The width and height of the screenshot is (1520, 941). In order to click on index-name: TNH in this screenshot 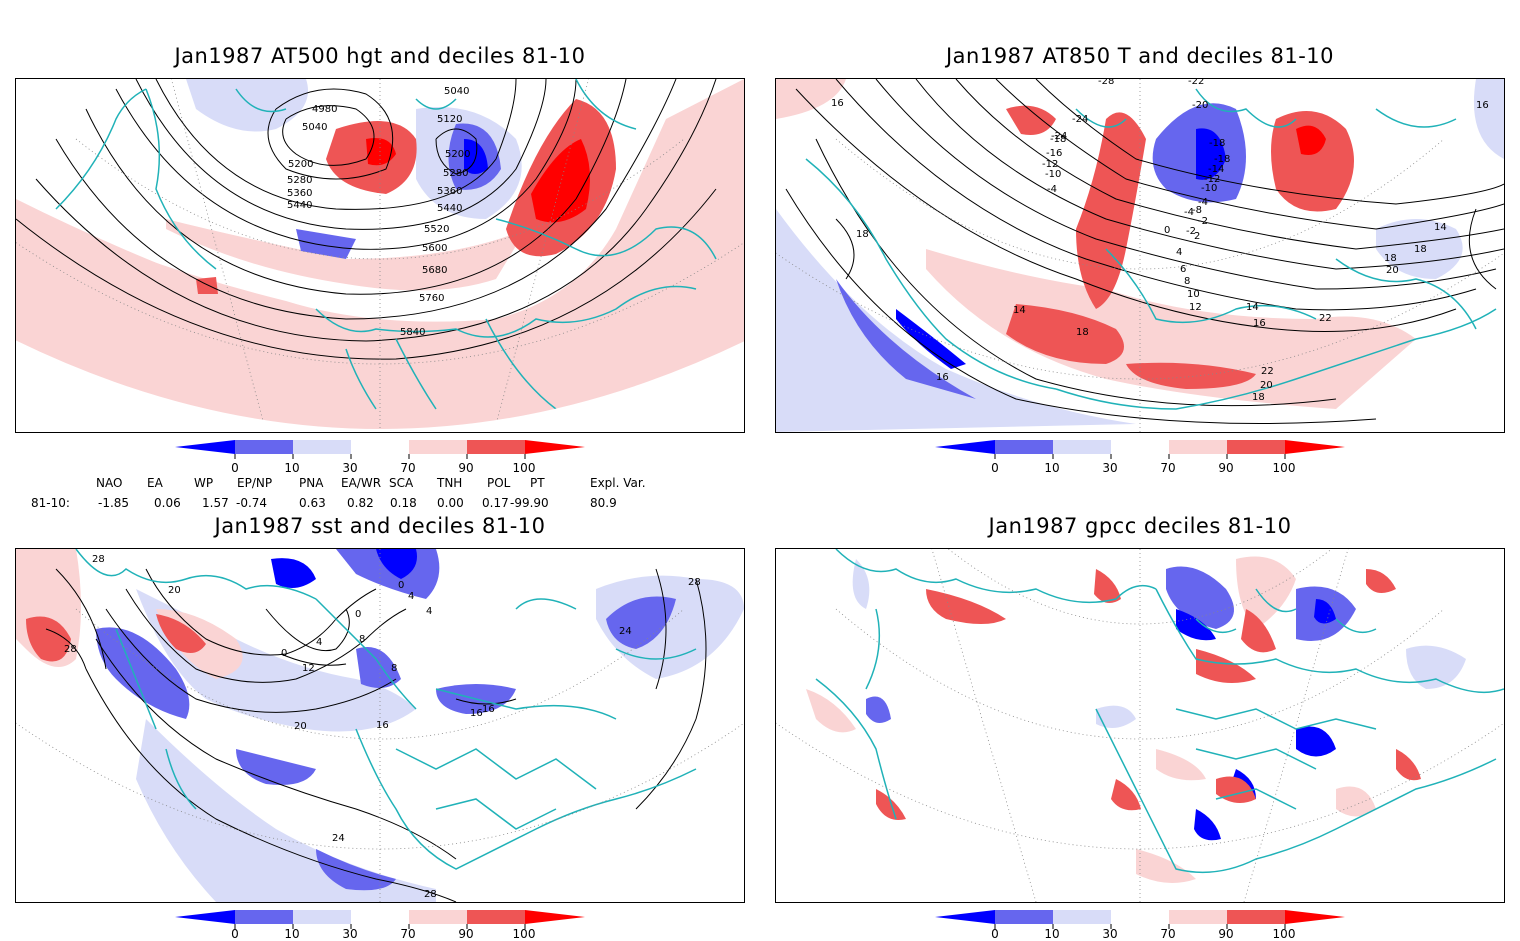, I will do `click(450, 483)`.